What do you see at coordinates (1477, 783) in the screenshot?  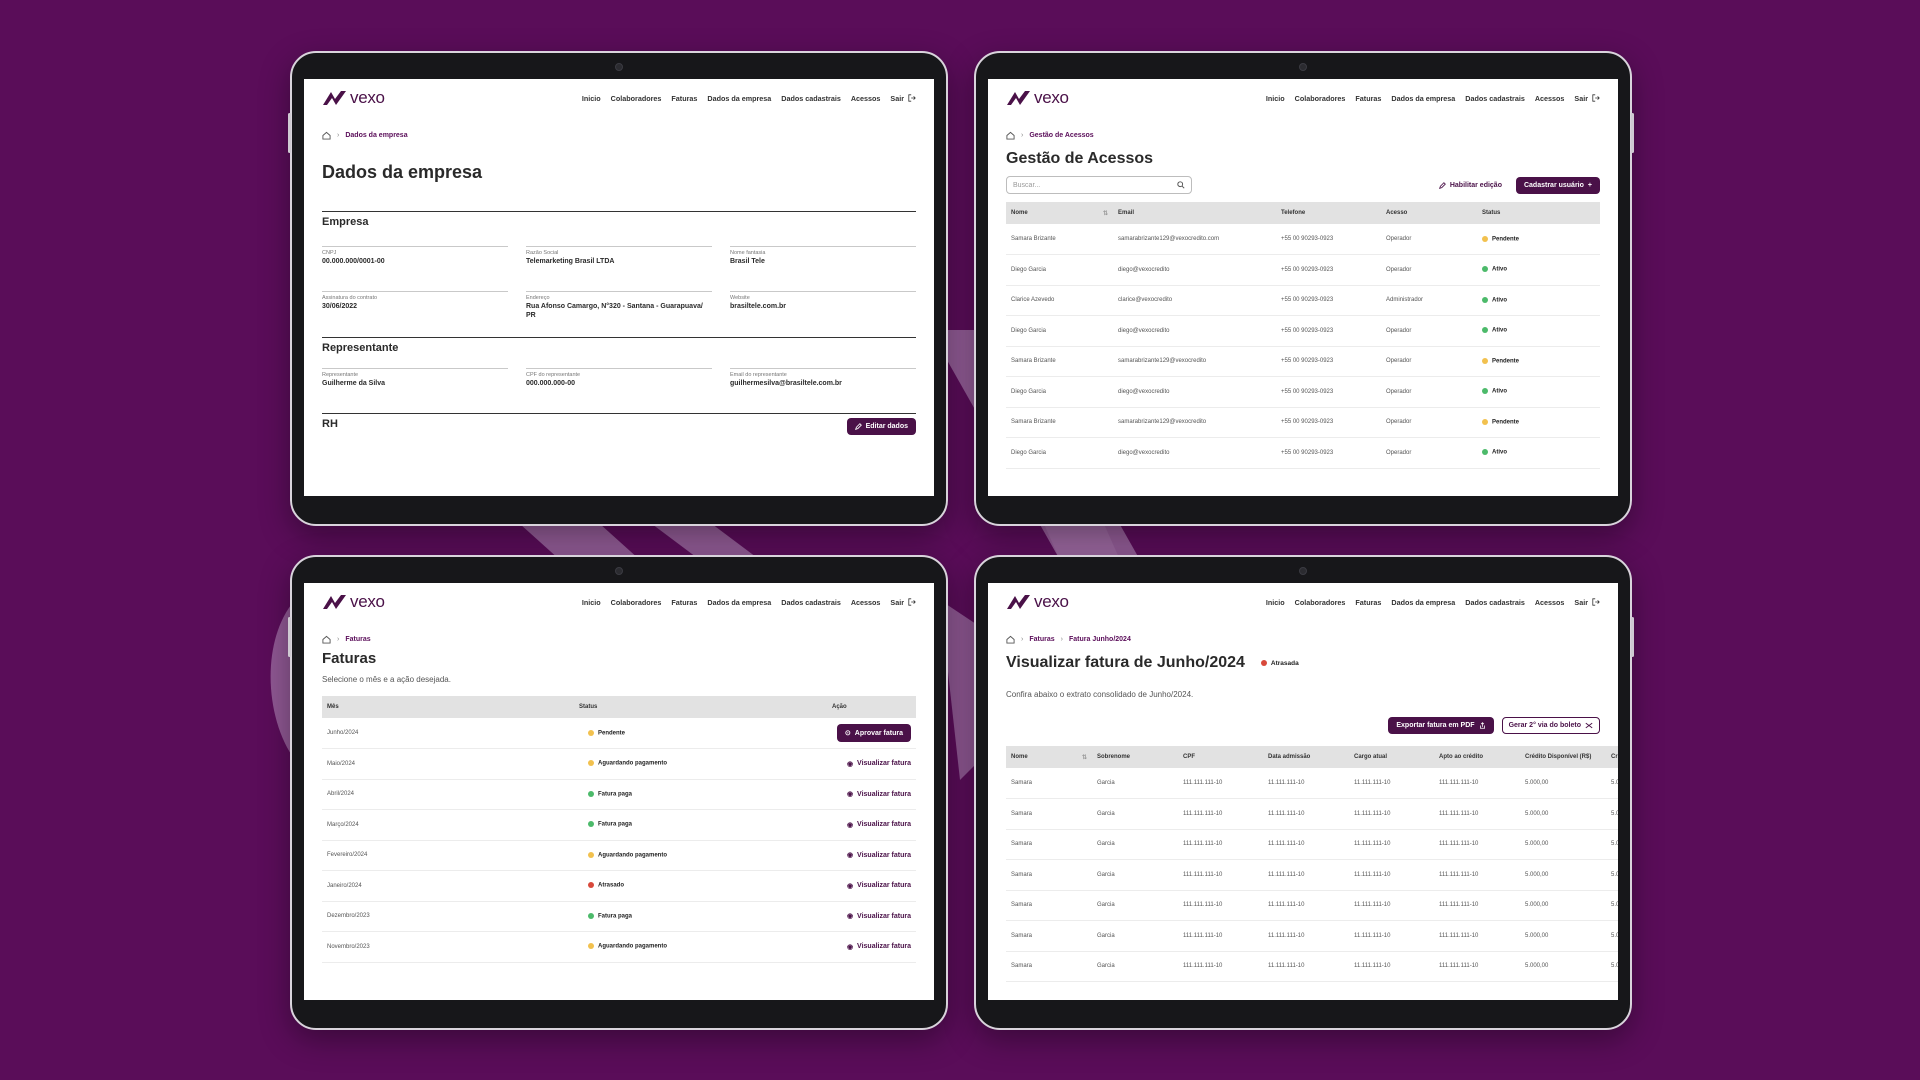 I see `cell-apto: 111.111.111-10` at bounding box center [1477, 783].